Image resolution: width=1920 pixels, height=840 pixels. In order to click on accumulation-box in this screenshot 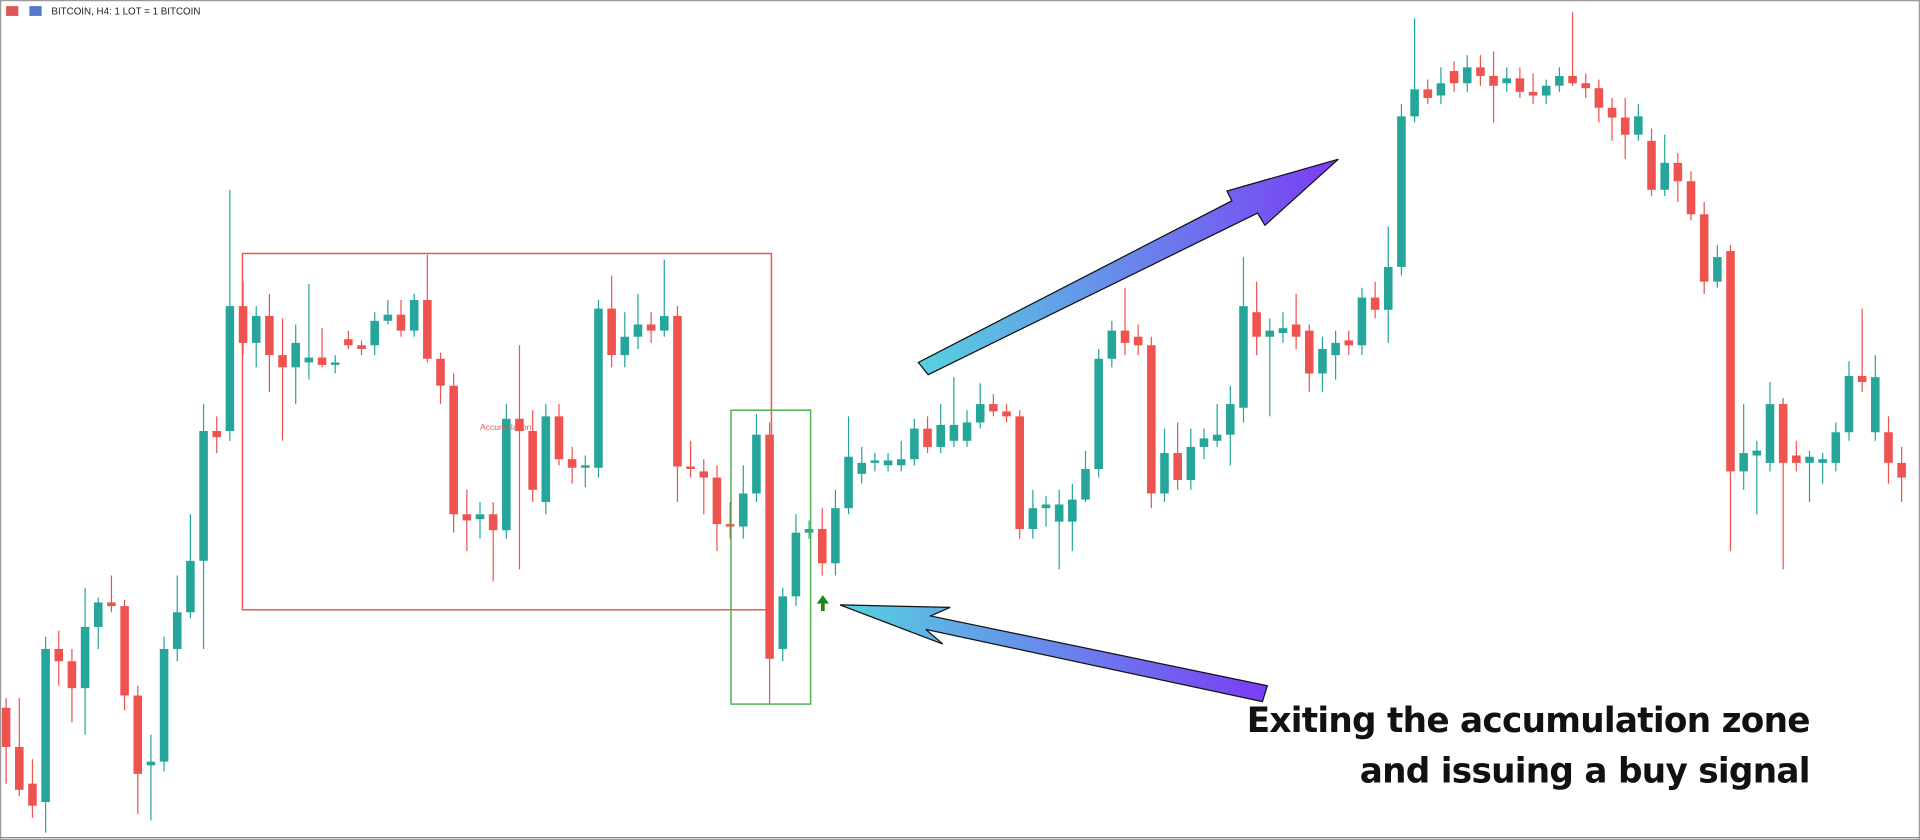, I will do `click(507, 431)`.